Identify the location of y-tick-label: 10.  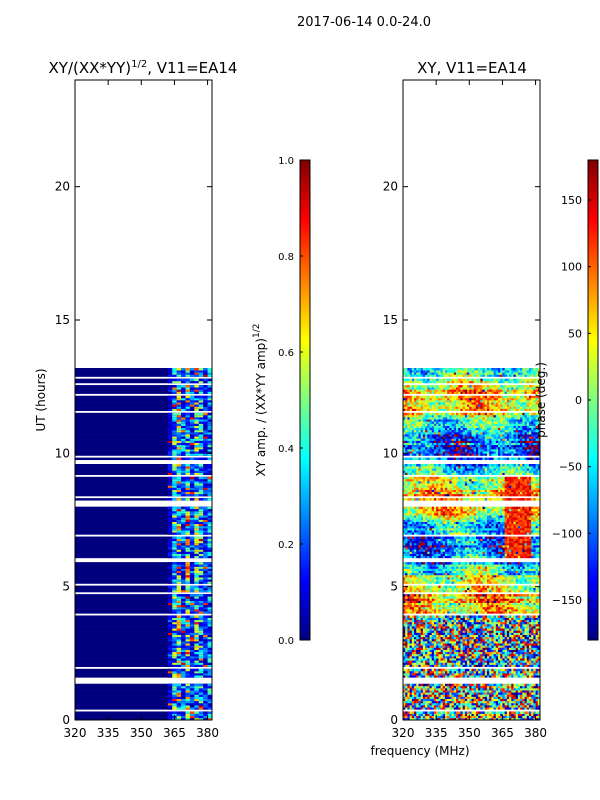
(62, 453).